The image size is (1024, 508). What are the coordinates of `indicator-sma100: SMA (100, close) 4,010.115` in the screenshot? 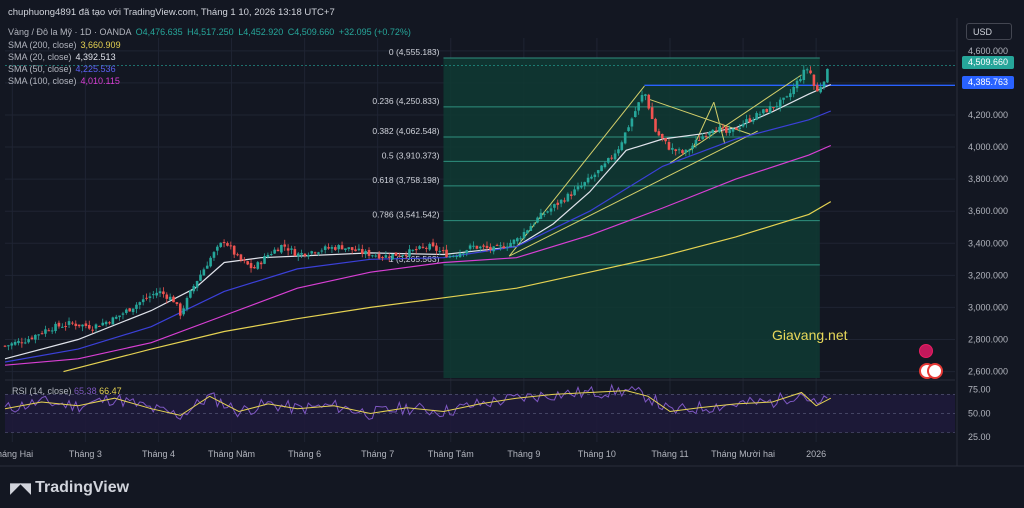 It's located at (64, 81).